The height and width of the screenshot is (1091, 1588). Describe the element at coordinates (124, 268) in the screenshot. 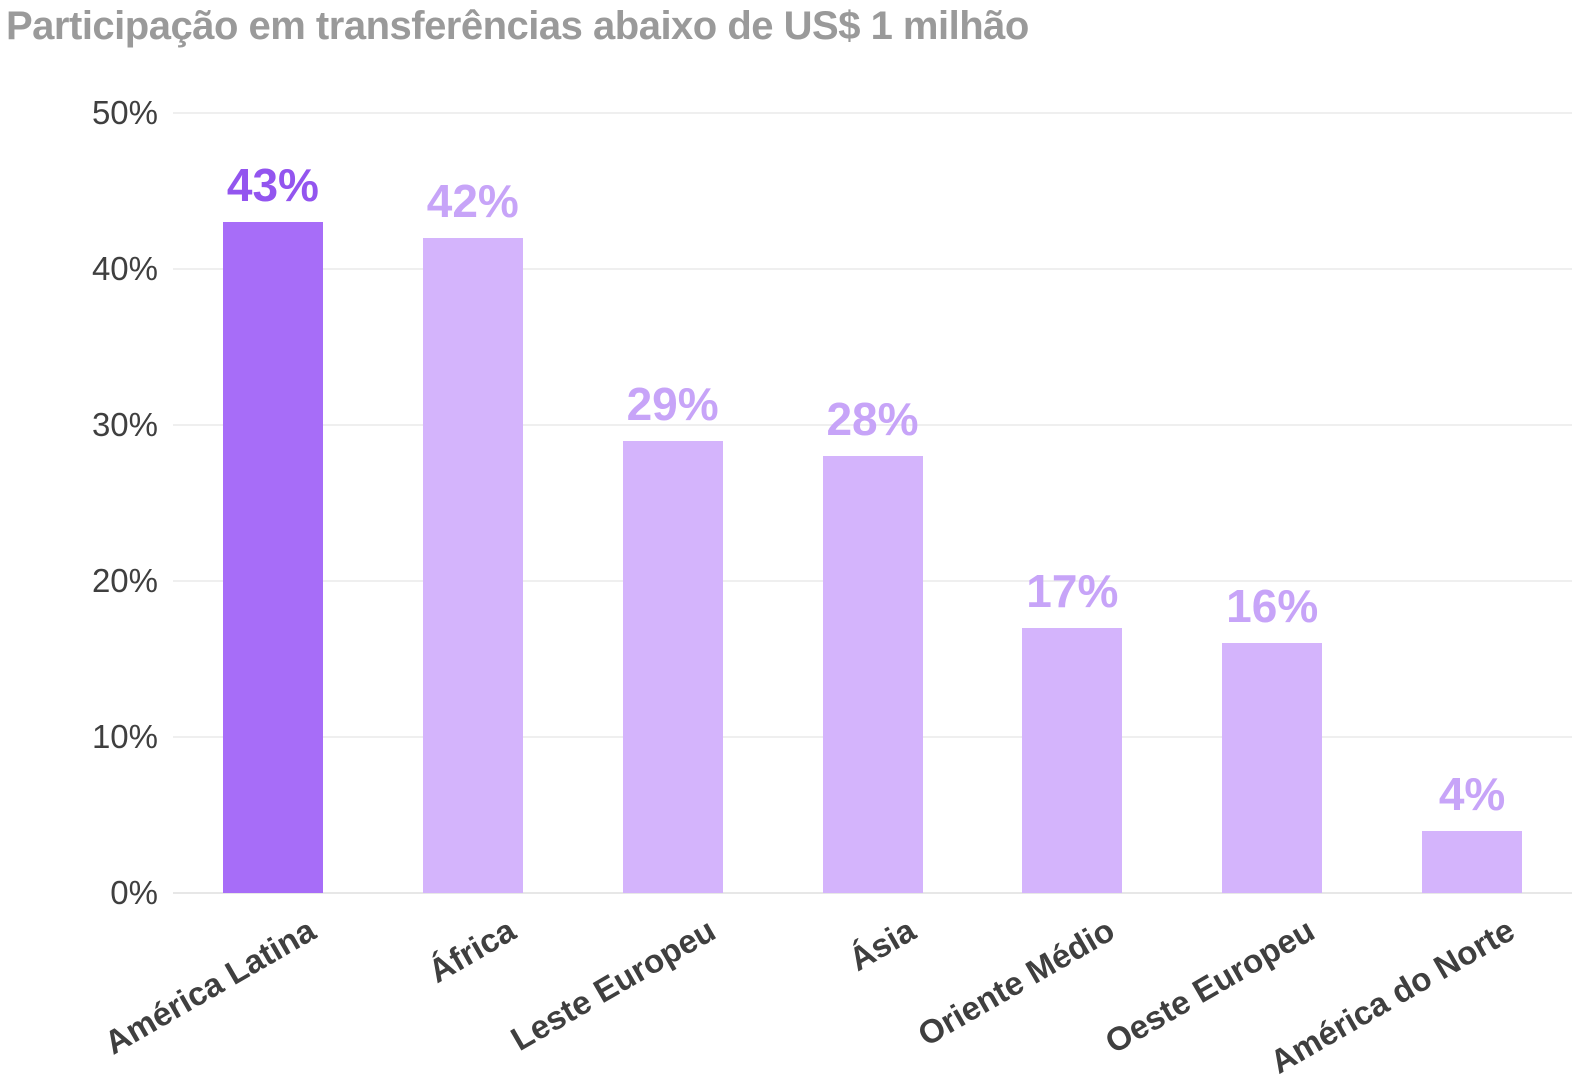

I see `y-tick-label-40: 40%` at that location.